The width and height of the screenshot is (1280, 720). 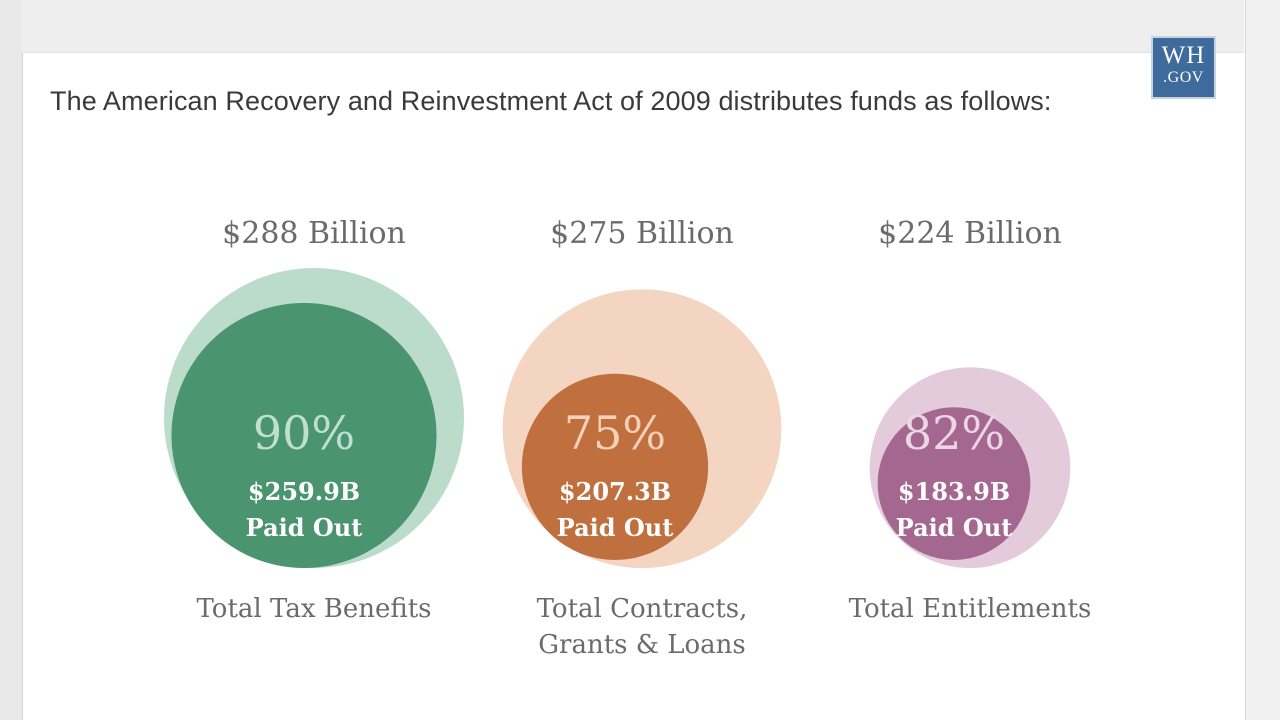 What do you see at coordinates (314, 233) in the screenshot?
I see `bubble-total-label: $288 Billion` at bounding box center [314, 233].